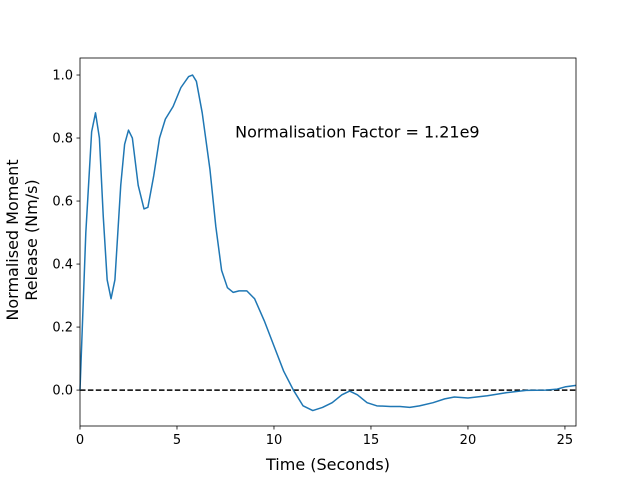 The width and height of the screenshot is (640, 484). What do you see at coordinates (31, 239) in the screenshot?
I see `y-axis-label: Release (Nm/s)` at bounding box center [31, 239].